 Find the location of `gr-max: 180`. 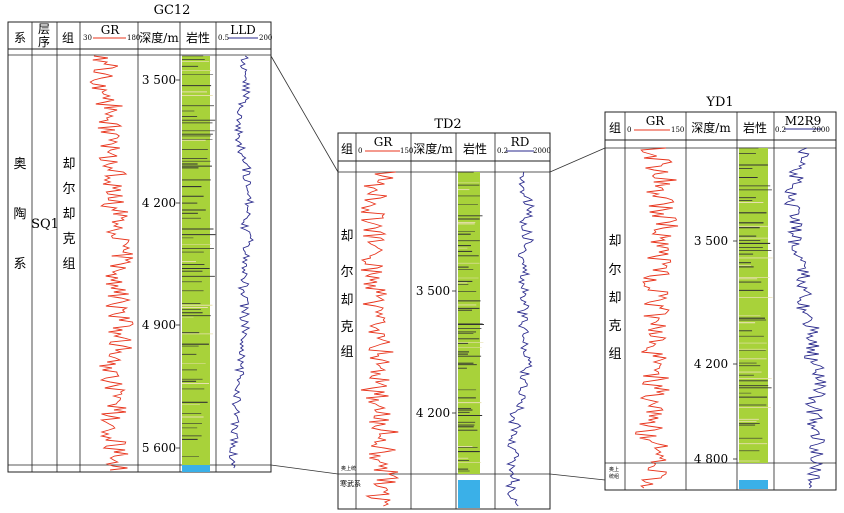

gr-max: 180 is located at coordinates (133, 38).